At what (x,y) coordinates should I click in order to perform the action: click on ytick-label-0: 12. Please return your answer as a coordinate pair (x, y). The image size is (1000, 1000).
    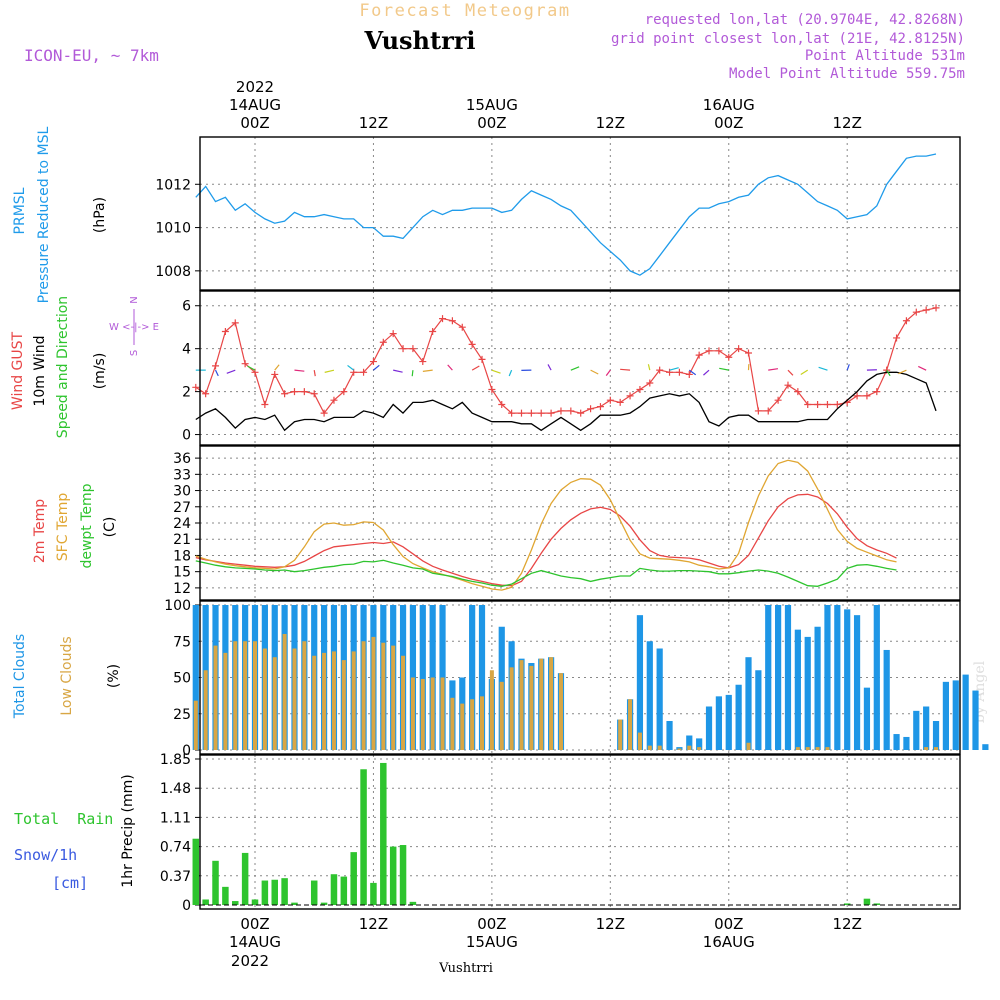
    Looking at the image, I should click on (182, 589).